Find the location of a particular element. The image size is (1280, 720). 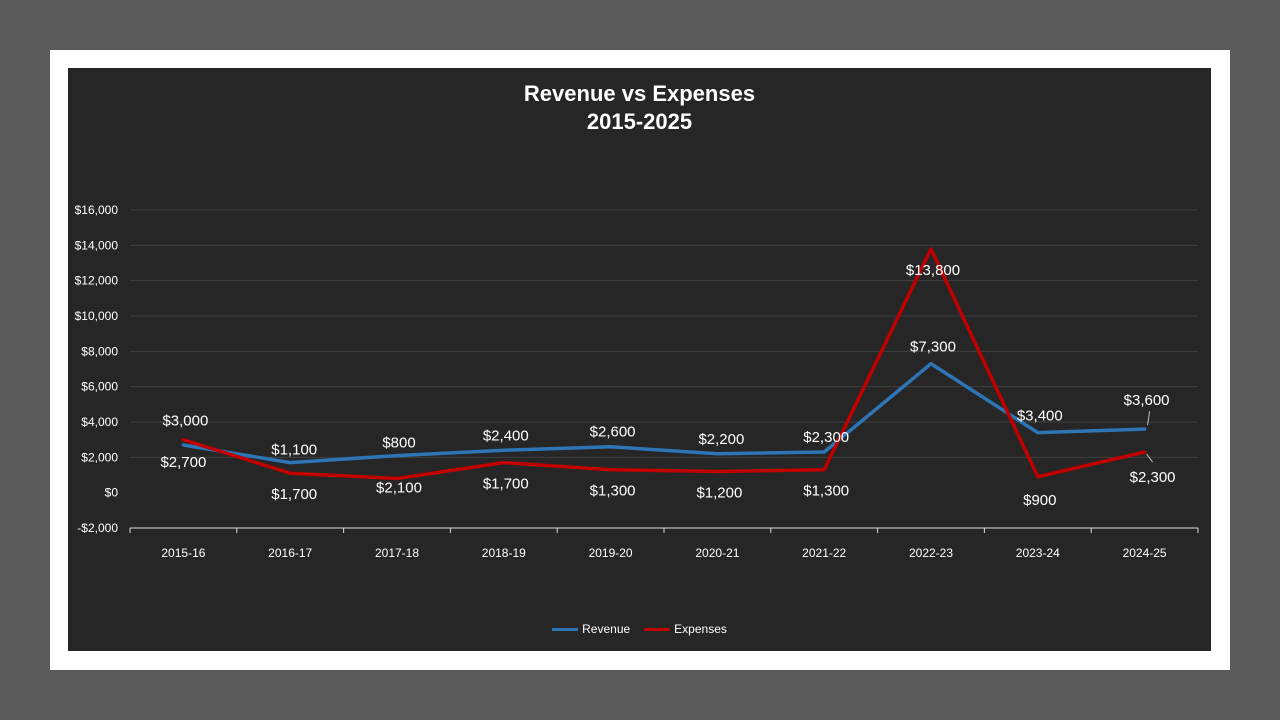

x-tick-label: 2020-21 is located at coordinates (717, 553).